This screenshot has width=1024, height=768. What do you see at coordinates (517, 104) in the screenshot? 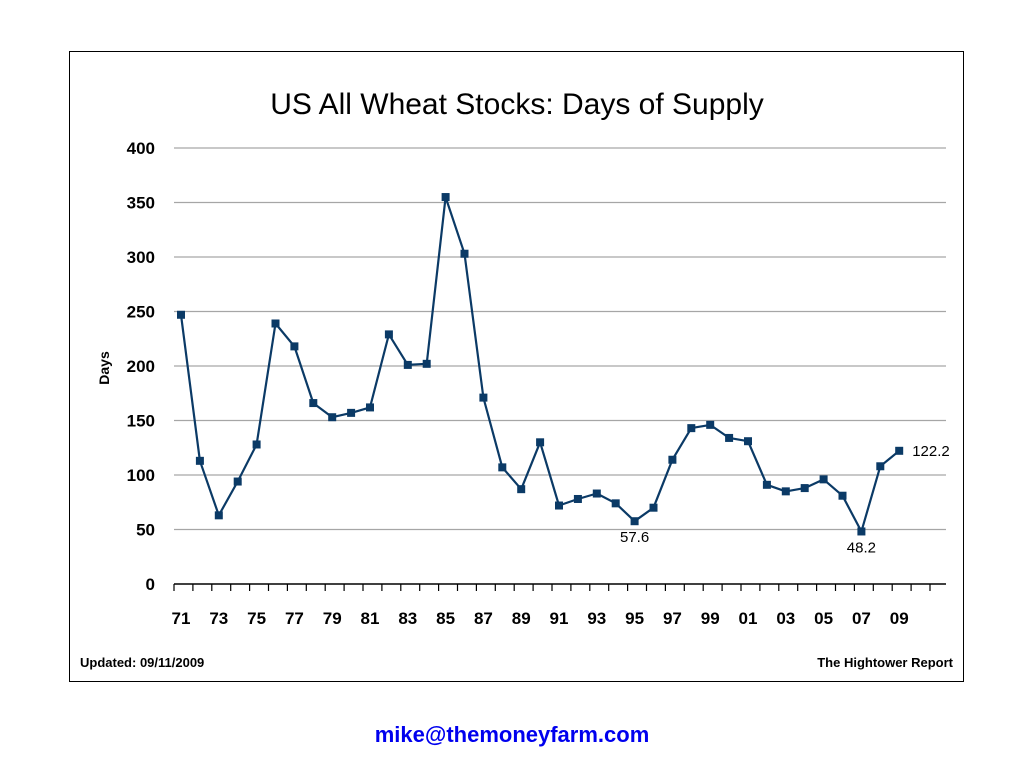
I see `chart-title: US All Wheat Stocks: Days of Supply` at bounding box center [517, 104].